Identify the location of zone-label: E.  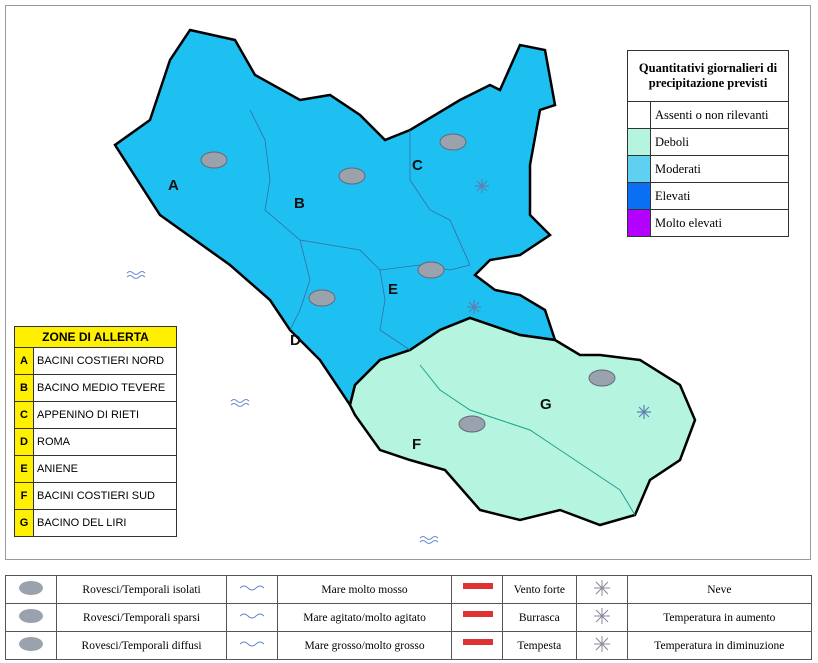
(393, 289).